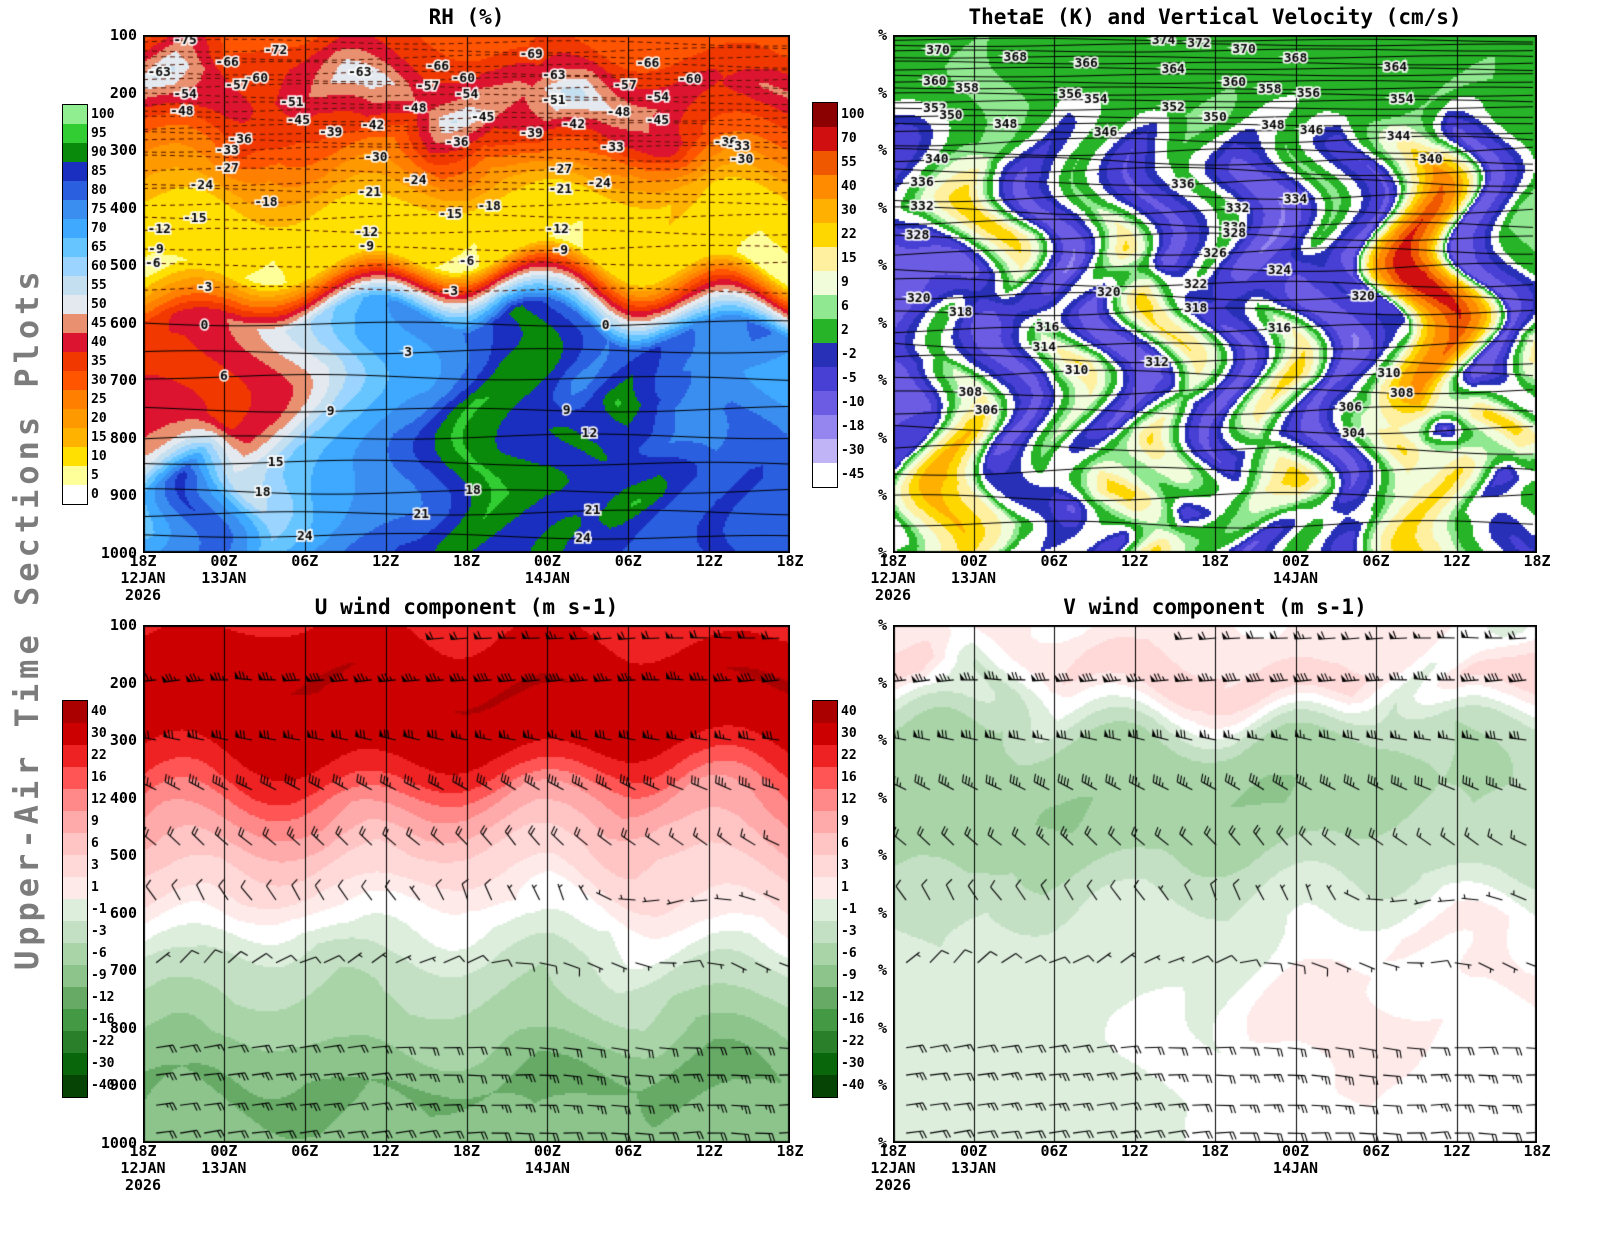  I want to click on colorbar-tick-label: -6, so click(849, 953).